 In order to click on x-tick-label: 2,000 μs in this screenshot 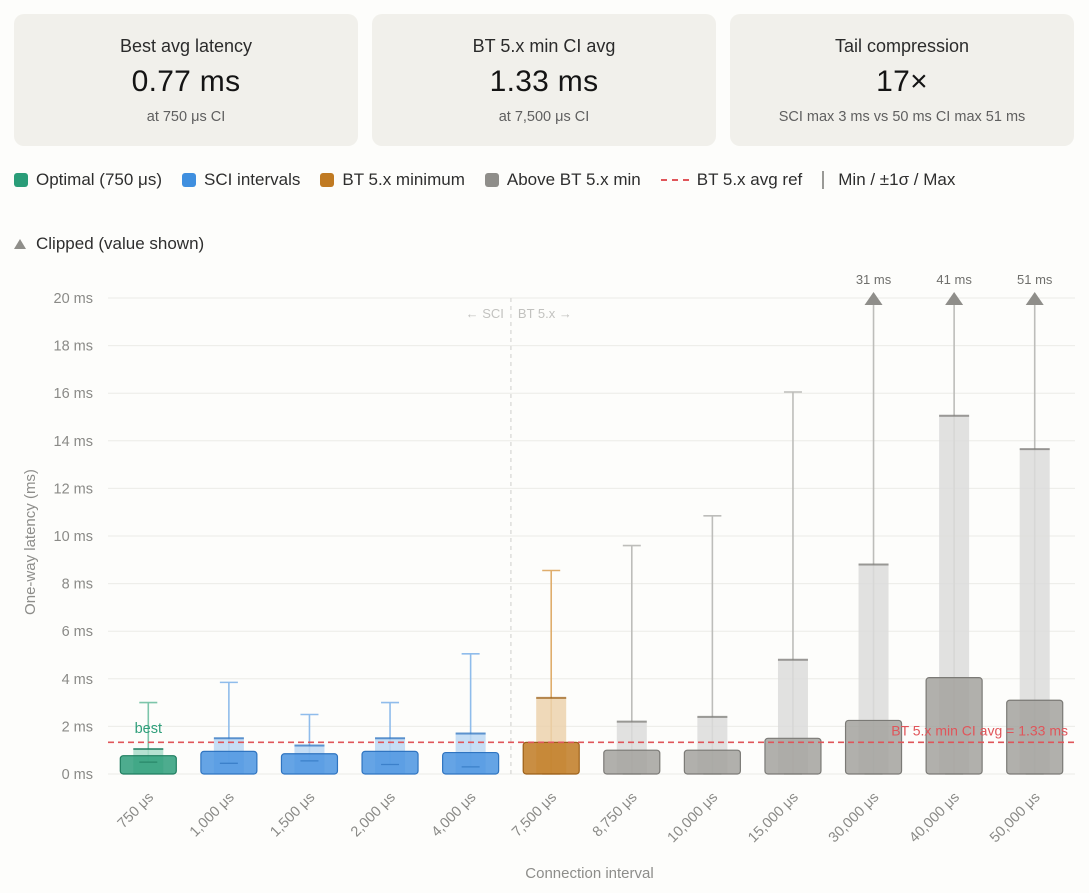, I will do `click(373, 815)`.